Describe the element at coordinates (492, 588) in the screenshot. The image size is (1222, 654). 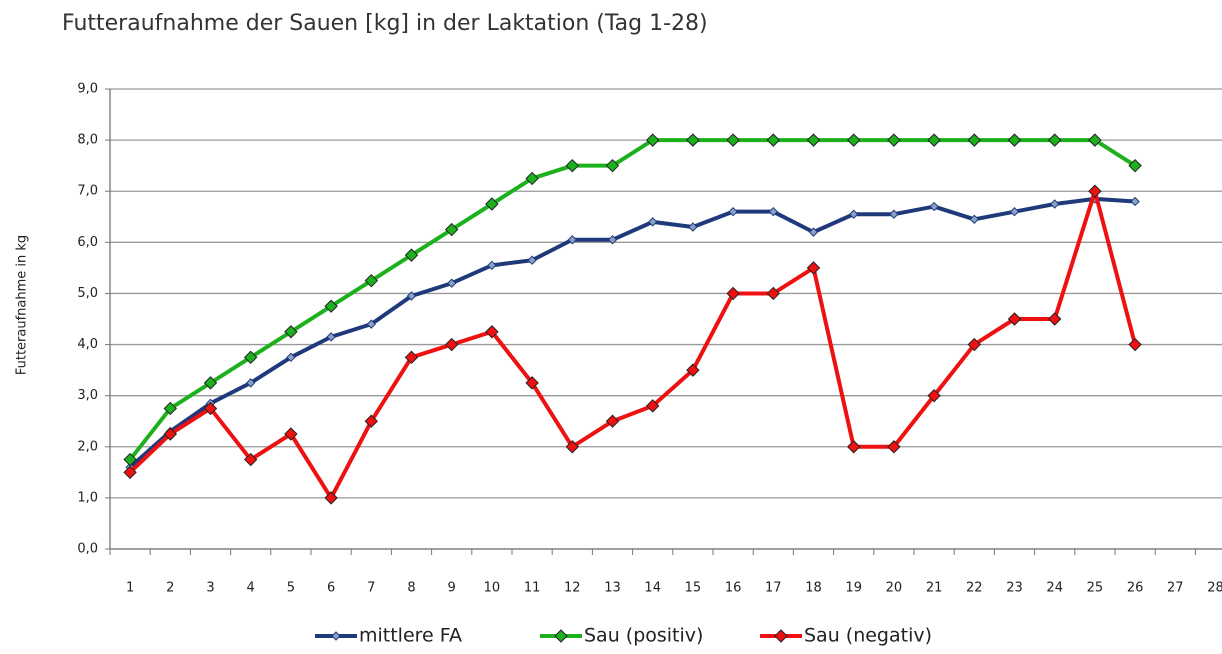
I see `x-tick-label: 10` at that location.